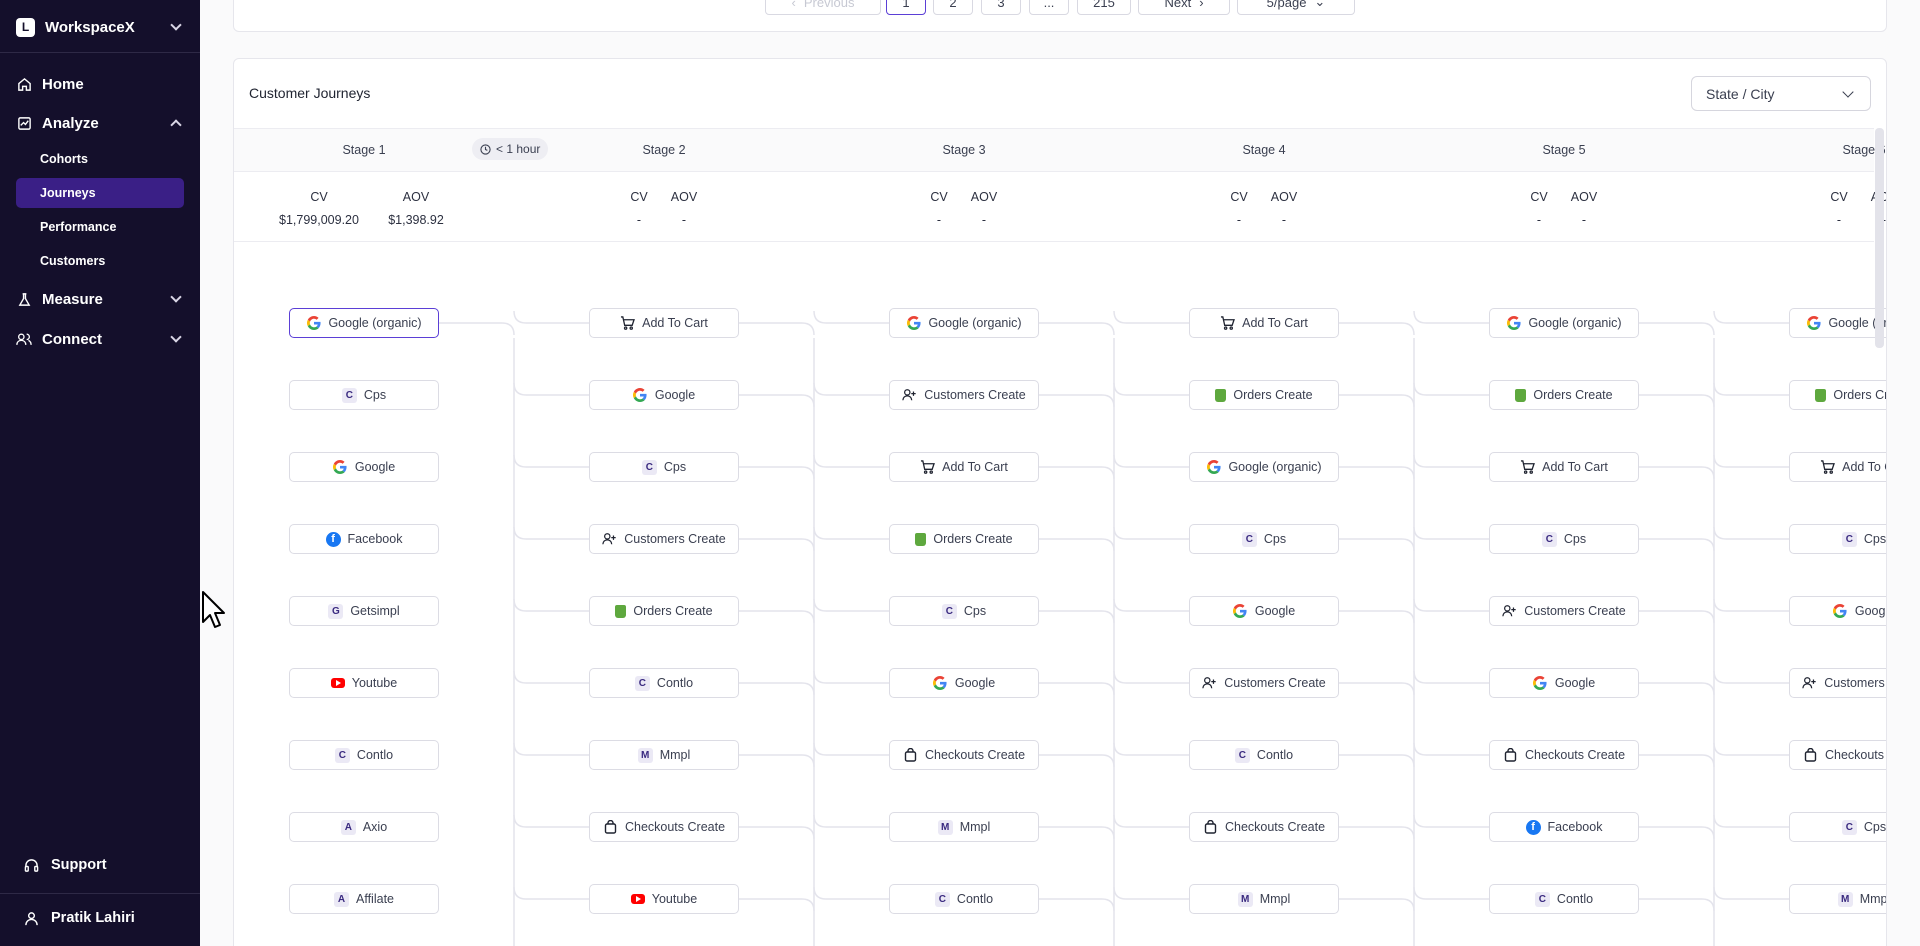 This screenshot has height=946, width=1920. I want to click on group-by-select: State / City, so click(1781, 93).